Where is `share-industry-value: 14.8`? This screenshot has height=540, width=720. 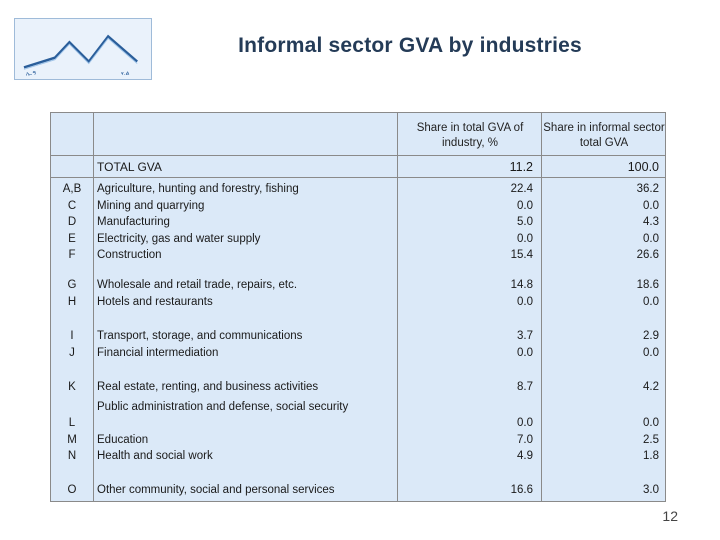 share-industry-value: 14.8 is located at coordinates (521, 285).